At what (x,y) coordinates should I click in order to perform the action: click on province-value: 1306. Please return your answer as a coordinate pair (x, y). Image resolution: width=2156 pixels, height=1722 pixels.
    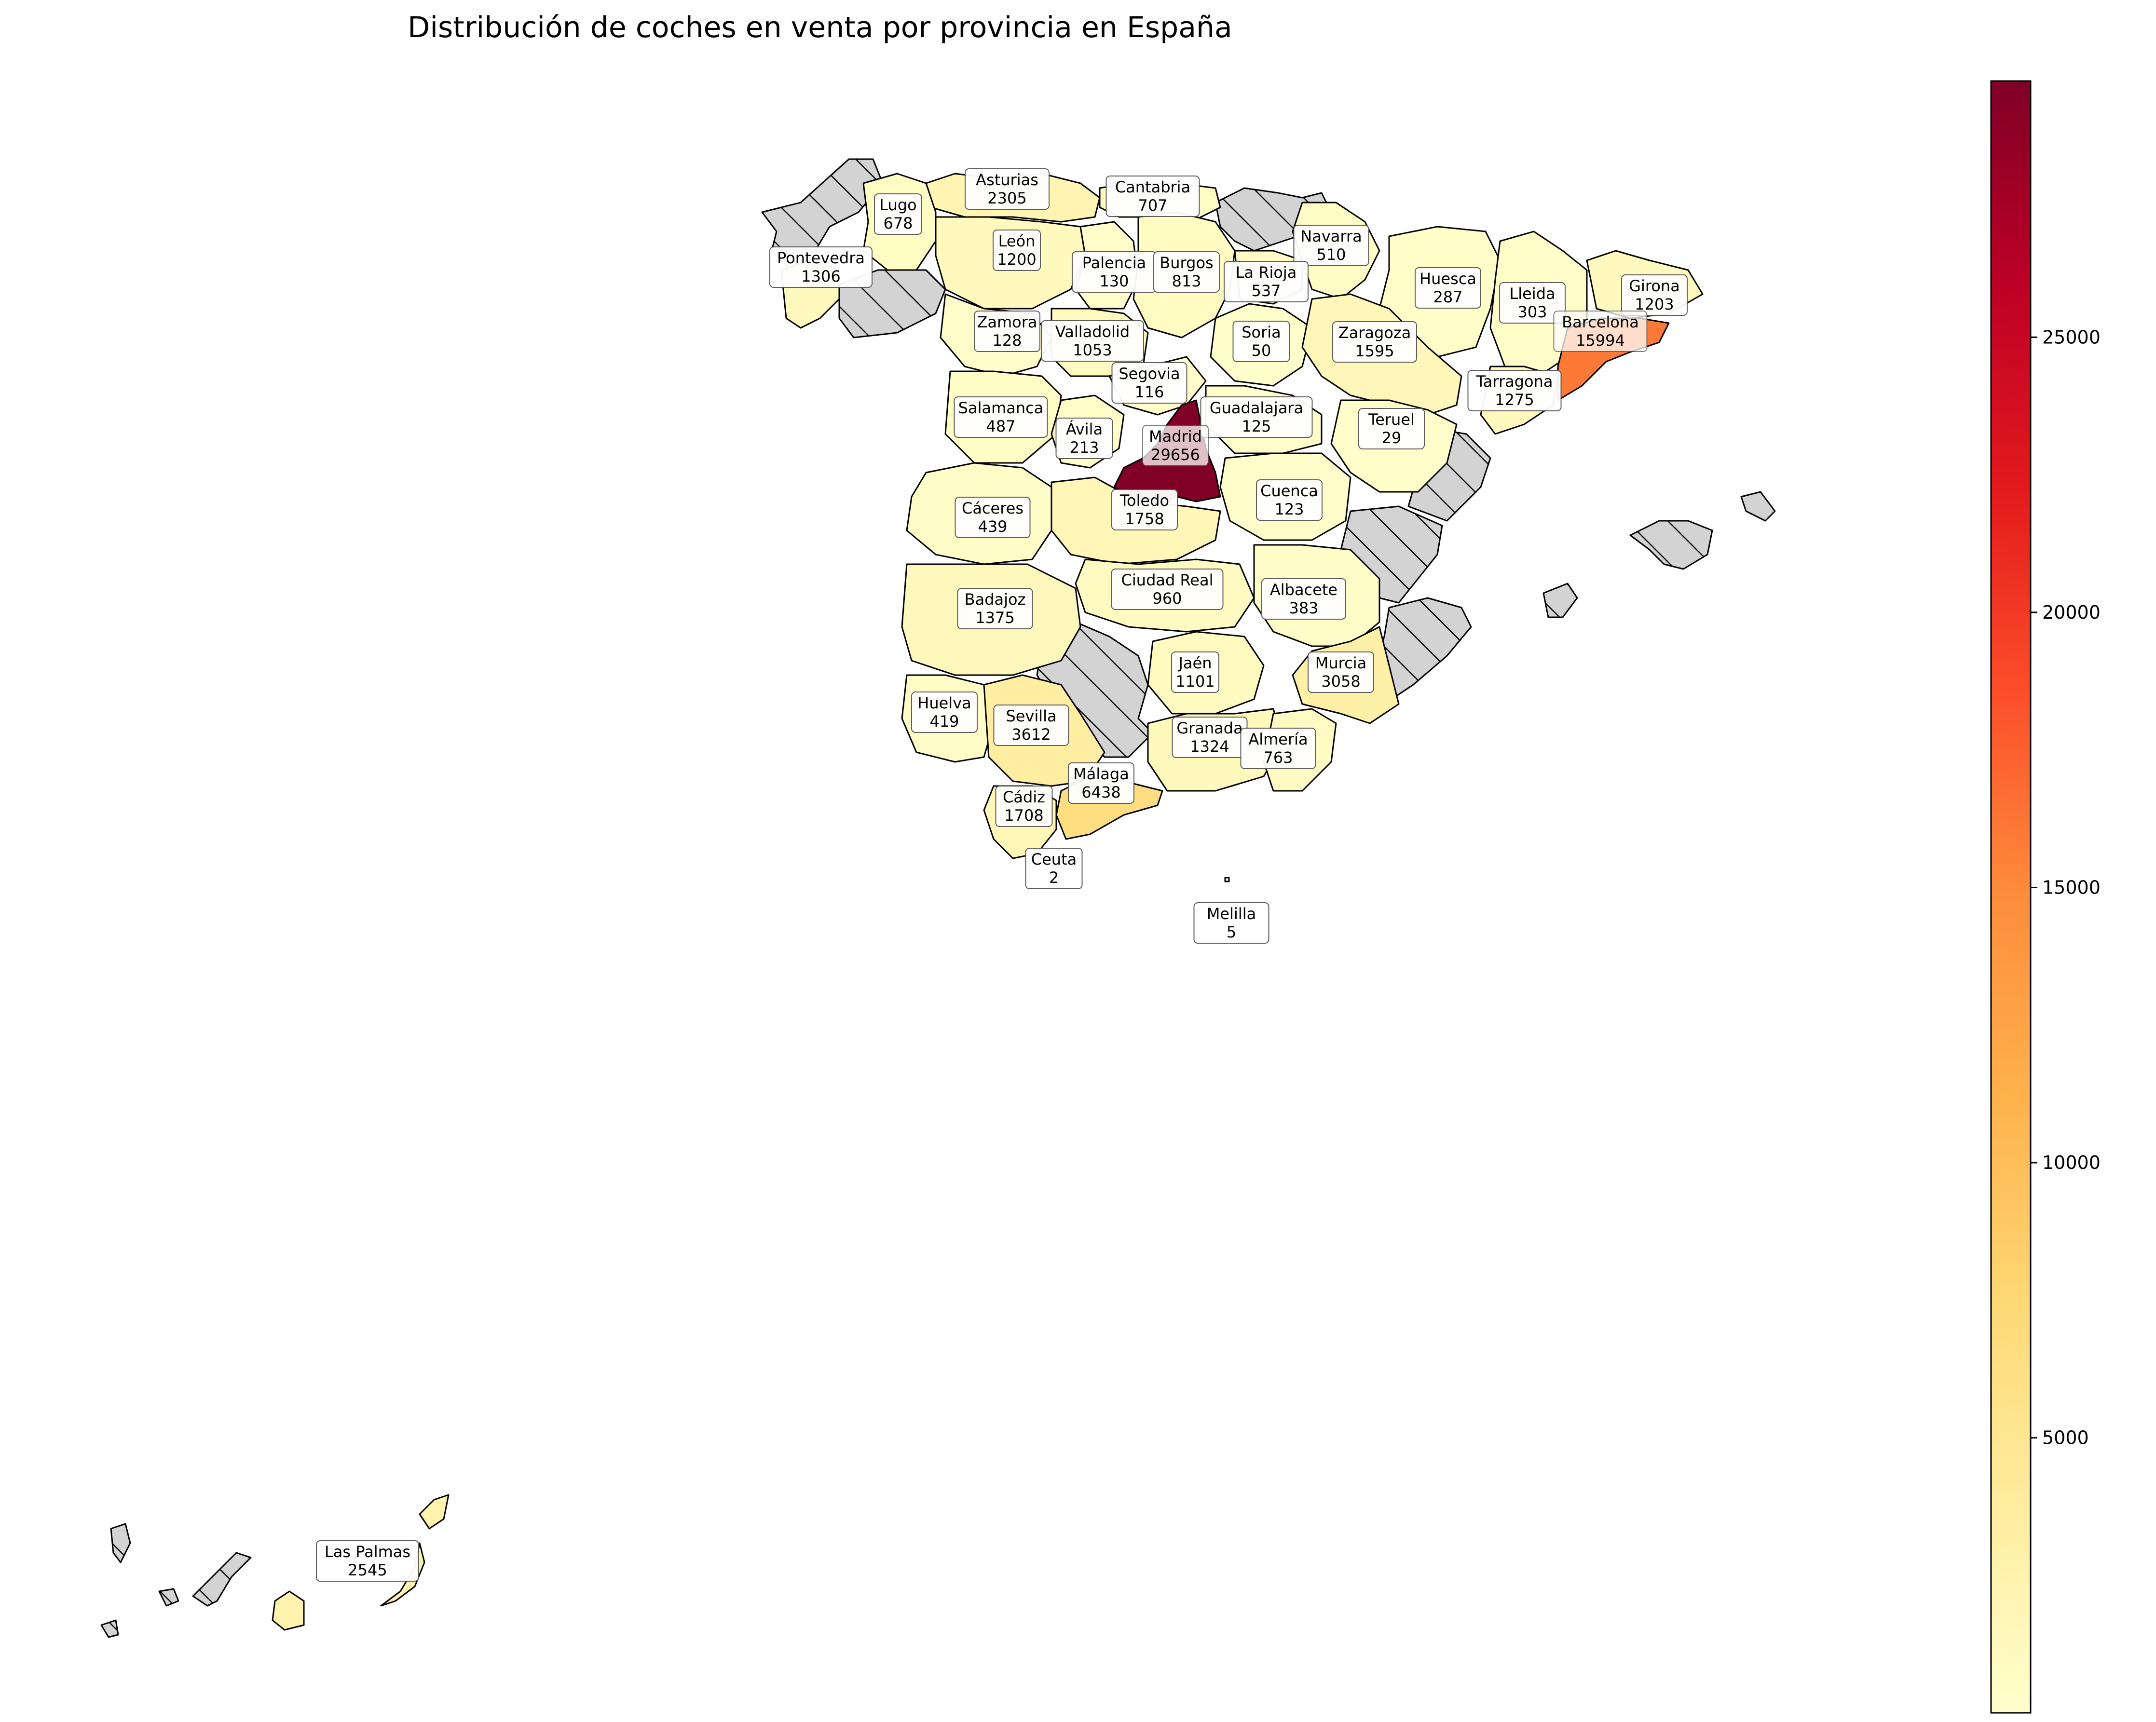
    Looking at the image, I should click on (820, 276).